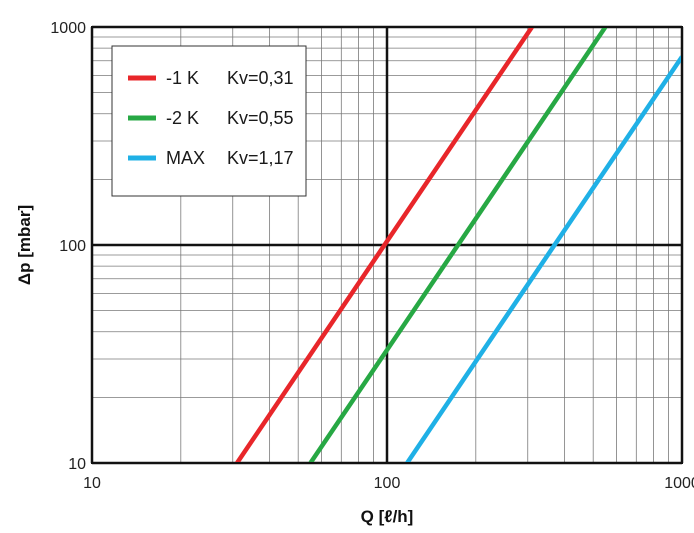 The image size is (694, 533). I want to click on legend-series-label: MAX, so click(185, 158).